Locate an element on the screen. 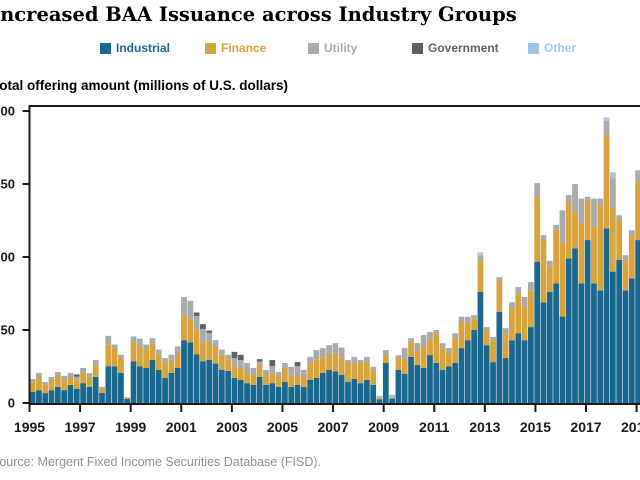 The height and width of the screenshot is (480, 640). legend-label: Utility is located at coordinates (341, 48).